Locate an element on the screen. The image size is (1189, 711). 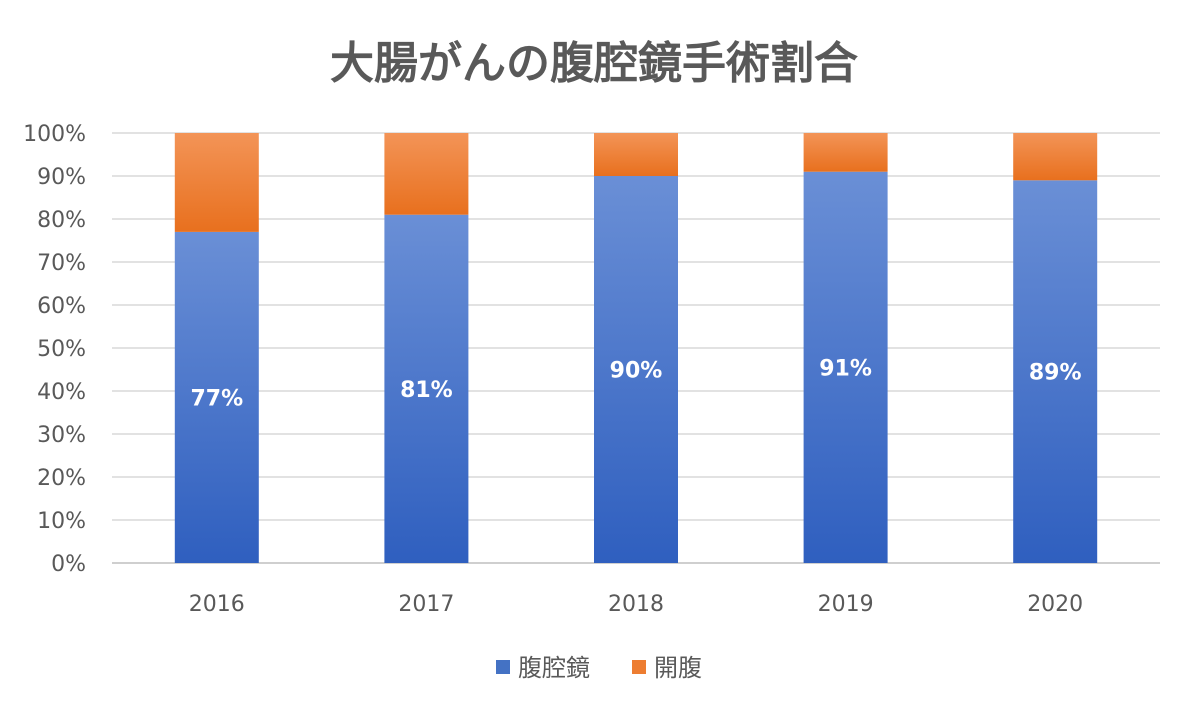
bar-open-2018 is located at coordinates (636, 154).